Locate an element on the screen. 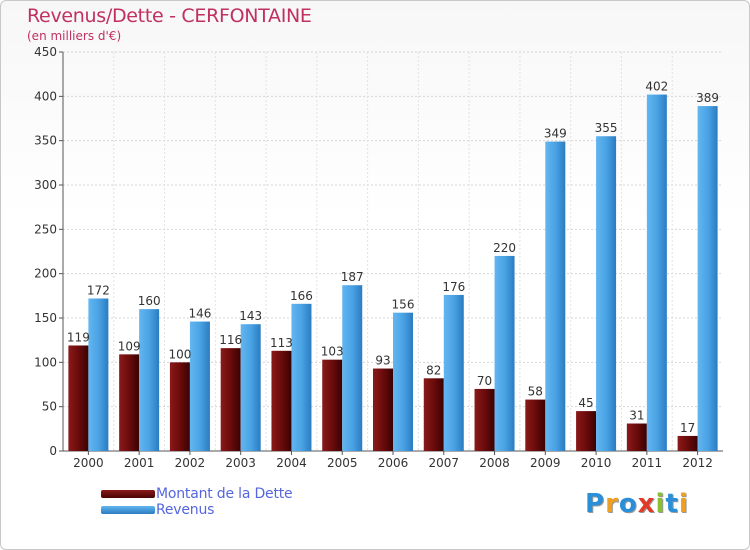 The image size is (750, 550). x-tick-label: 2006 is located at coordinates (393, 463).